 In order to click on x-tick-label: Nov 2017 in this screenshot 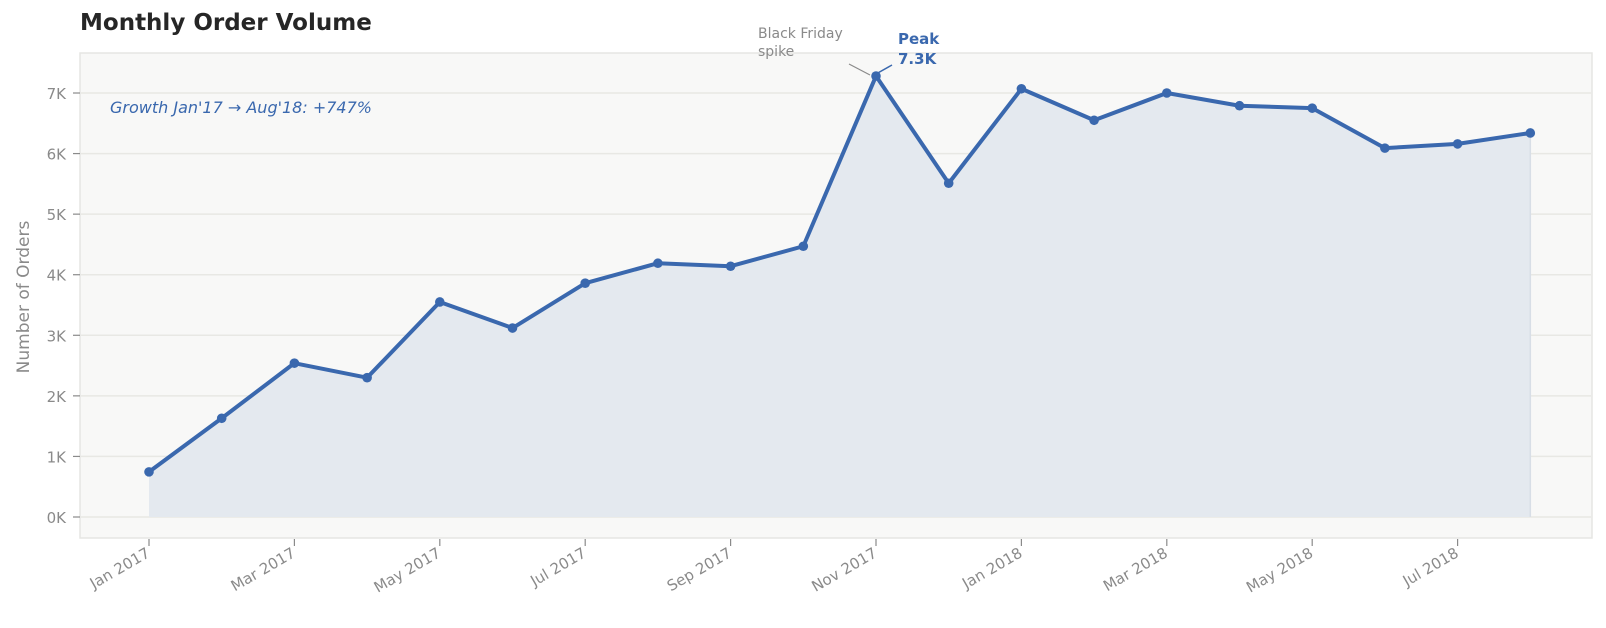, I will do `click(844, 570)`.